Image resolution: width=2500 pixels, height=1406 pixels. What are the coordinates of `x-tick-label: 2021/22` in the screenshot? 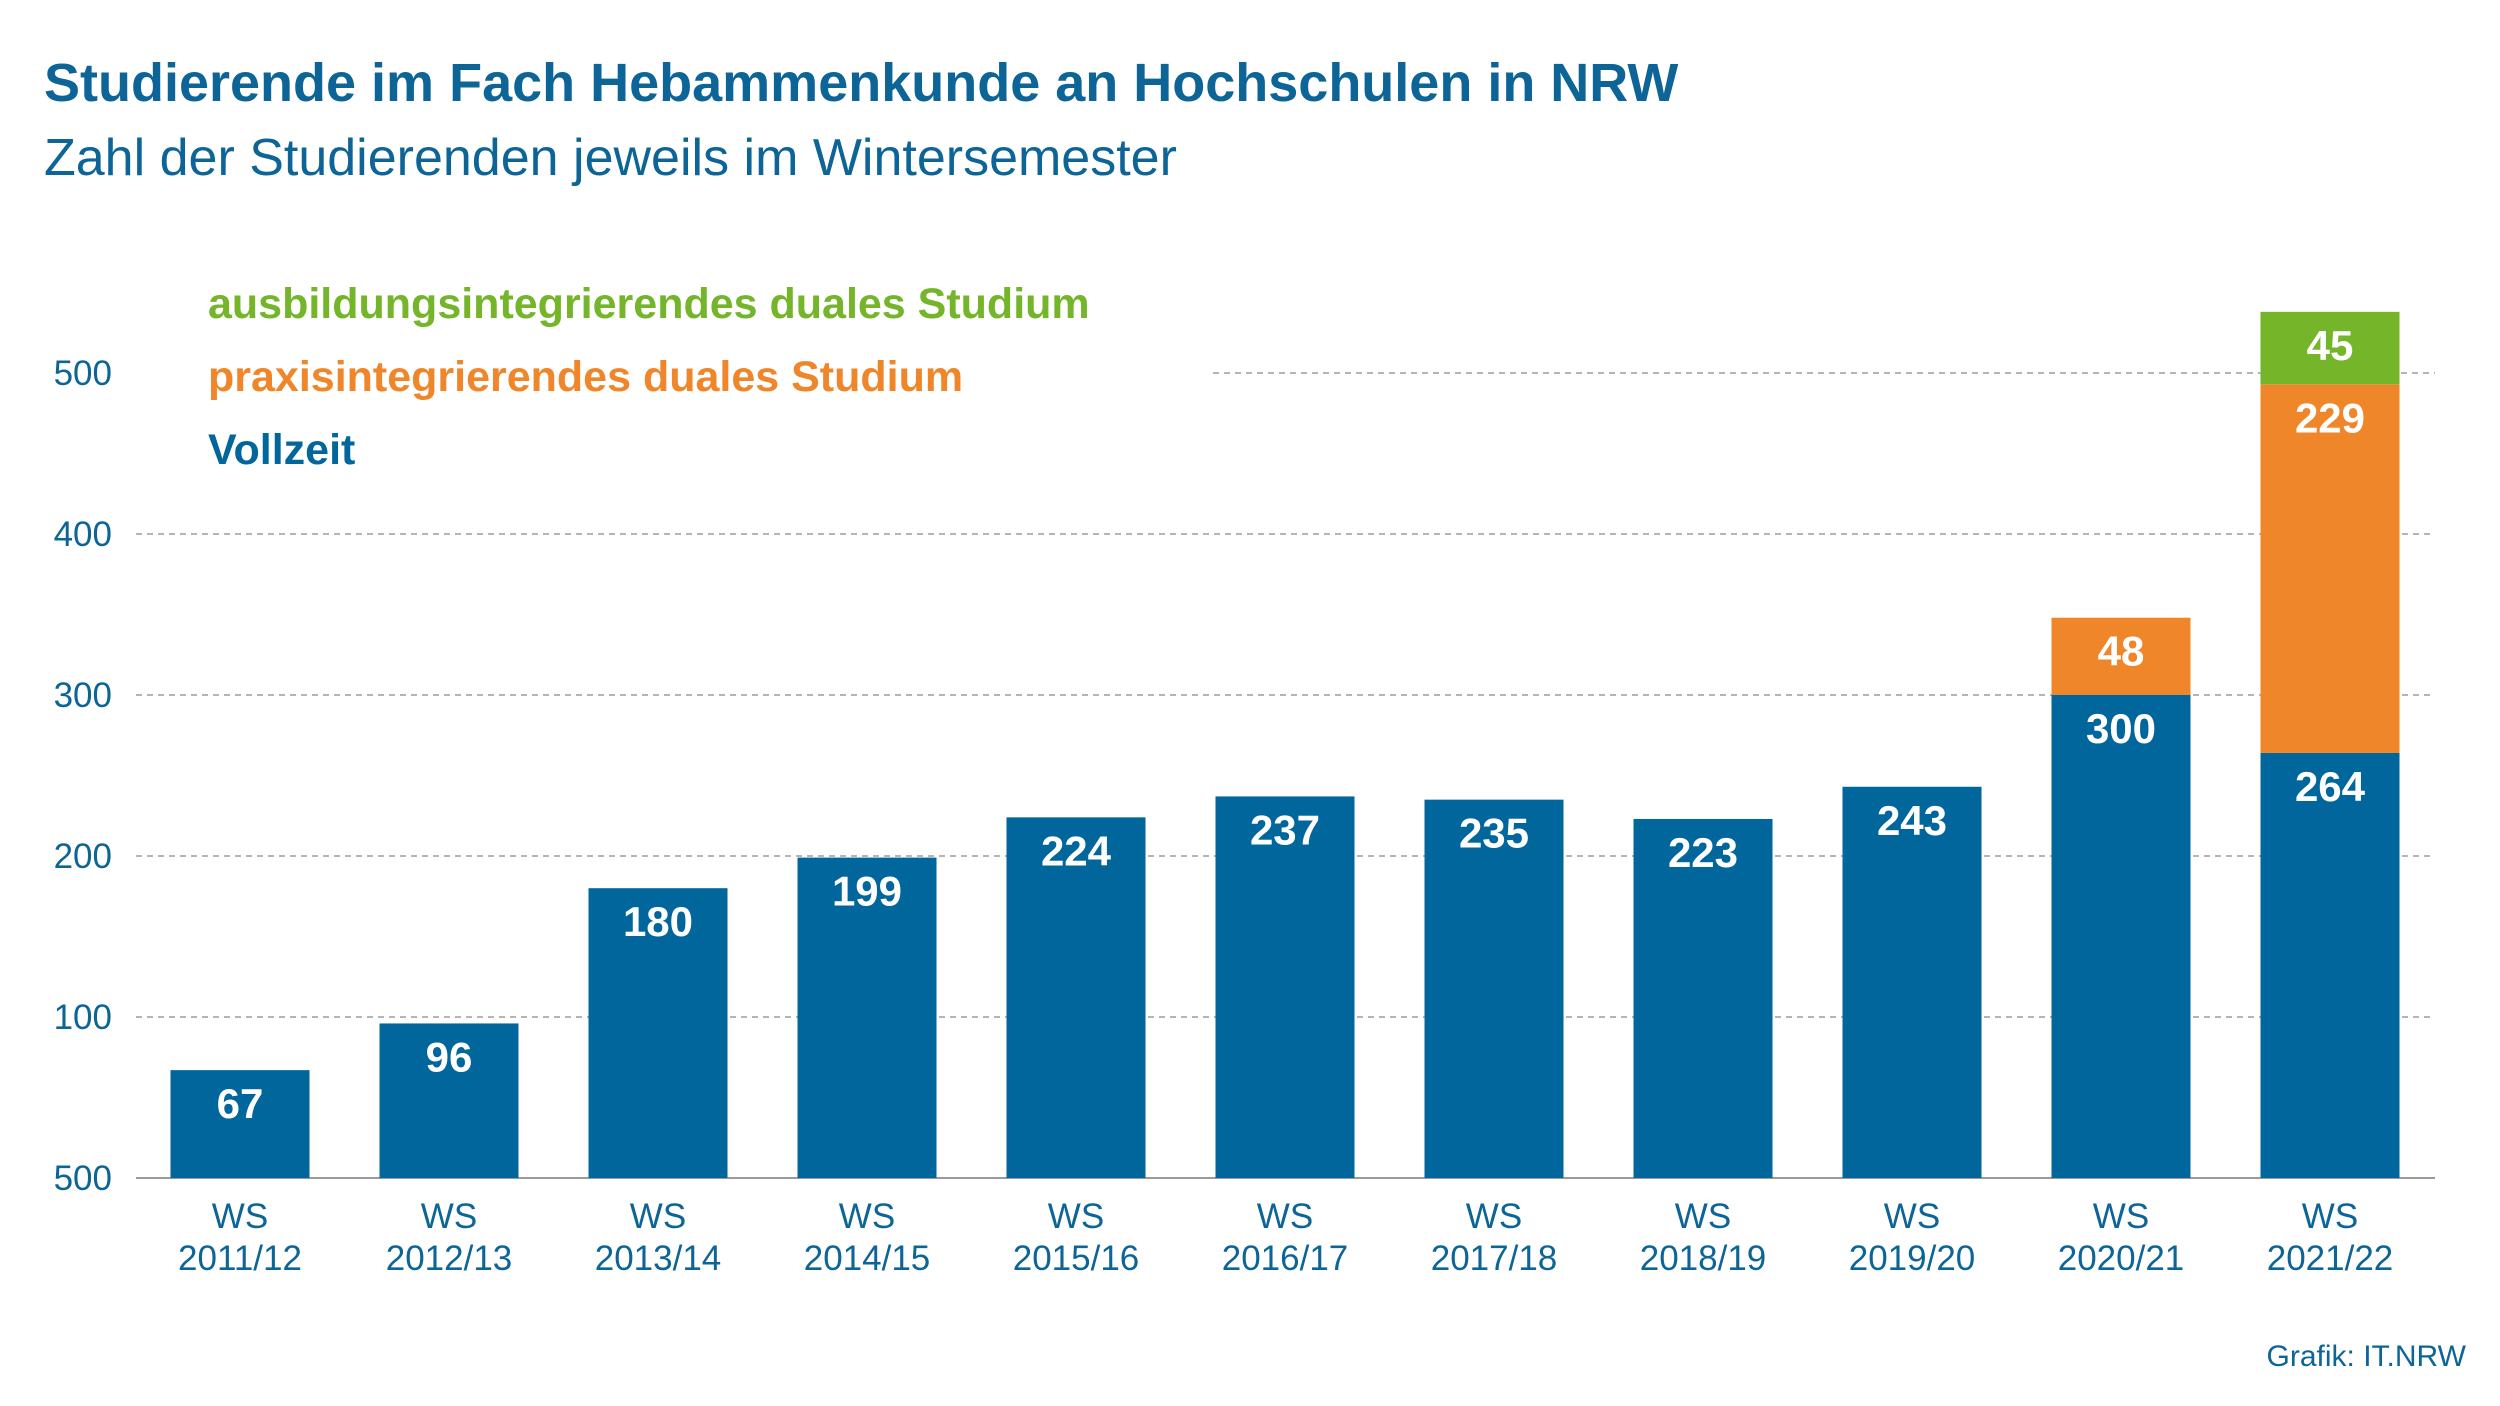 It's located at (2330, 1258).